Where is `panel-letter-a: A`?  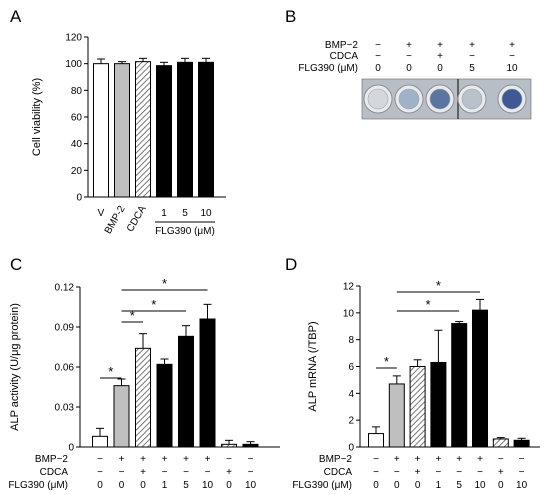 panel-letter-a: A is located at coordinates (16, 16).